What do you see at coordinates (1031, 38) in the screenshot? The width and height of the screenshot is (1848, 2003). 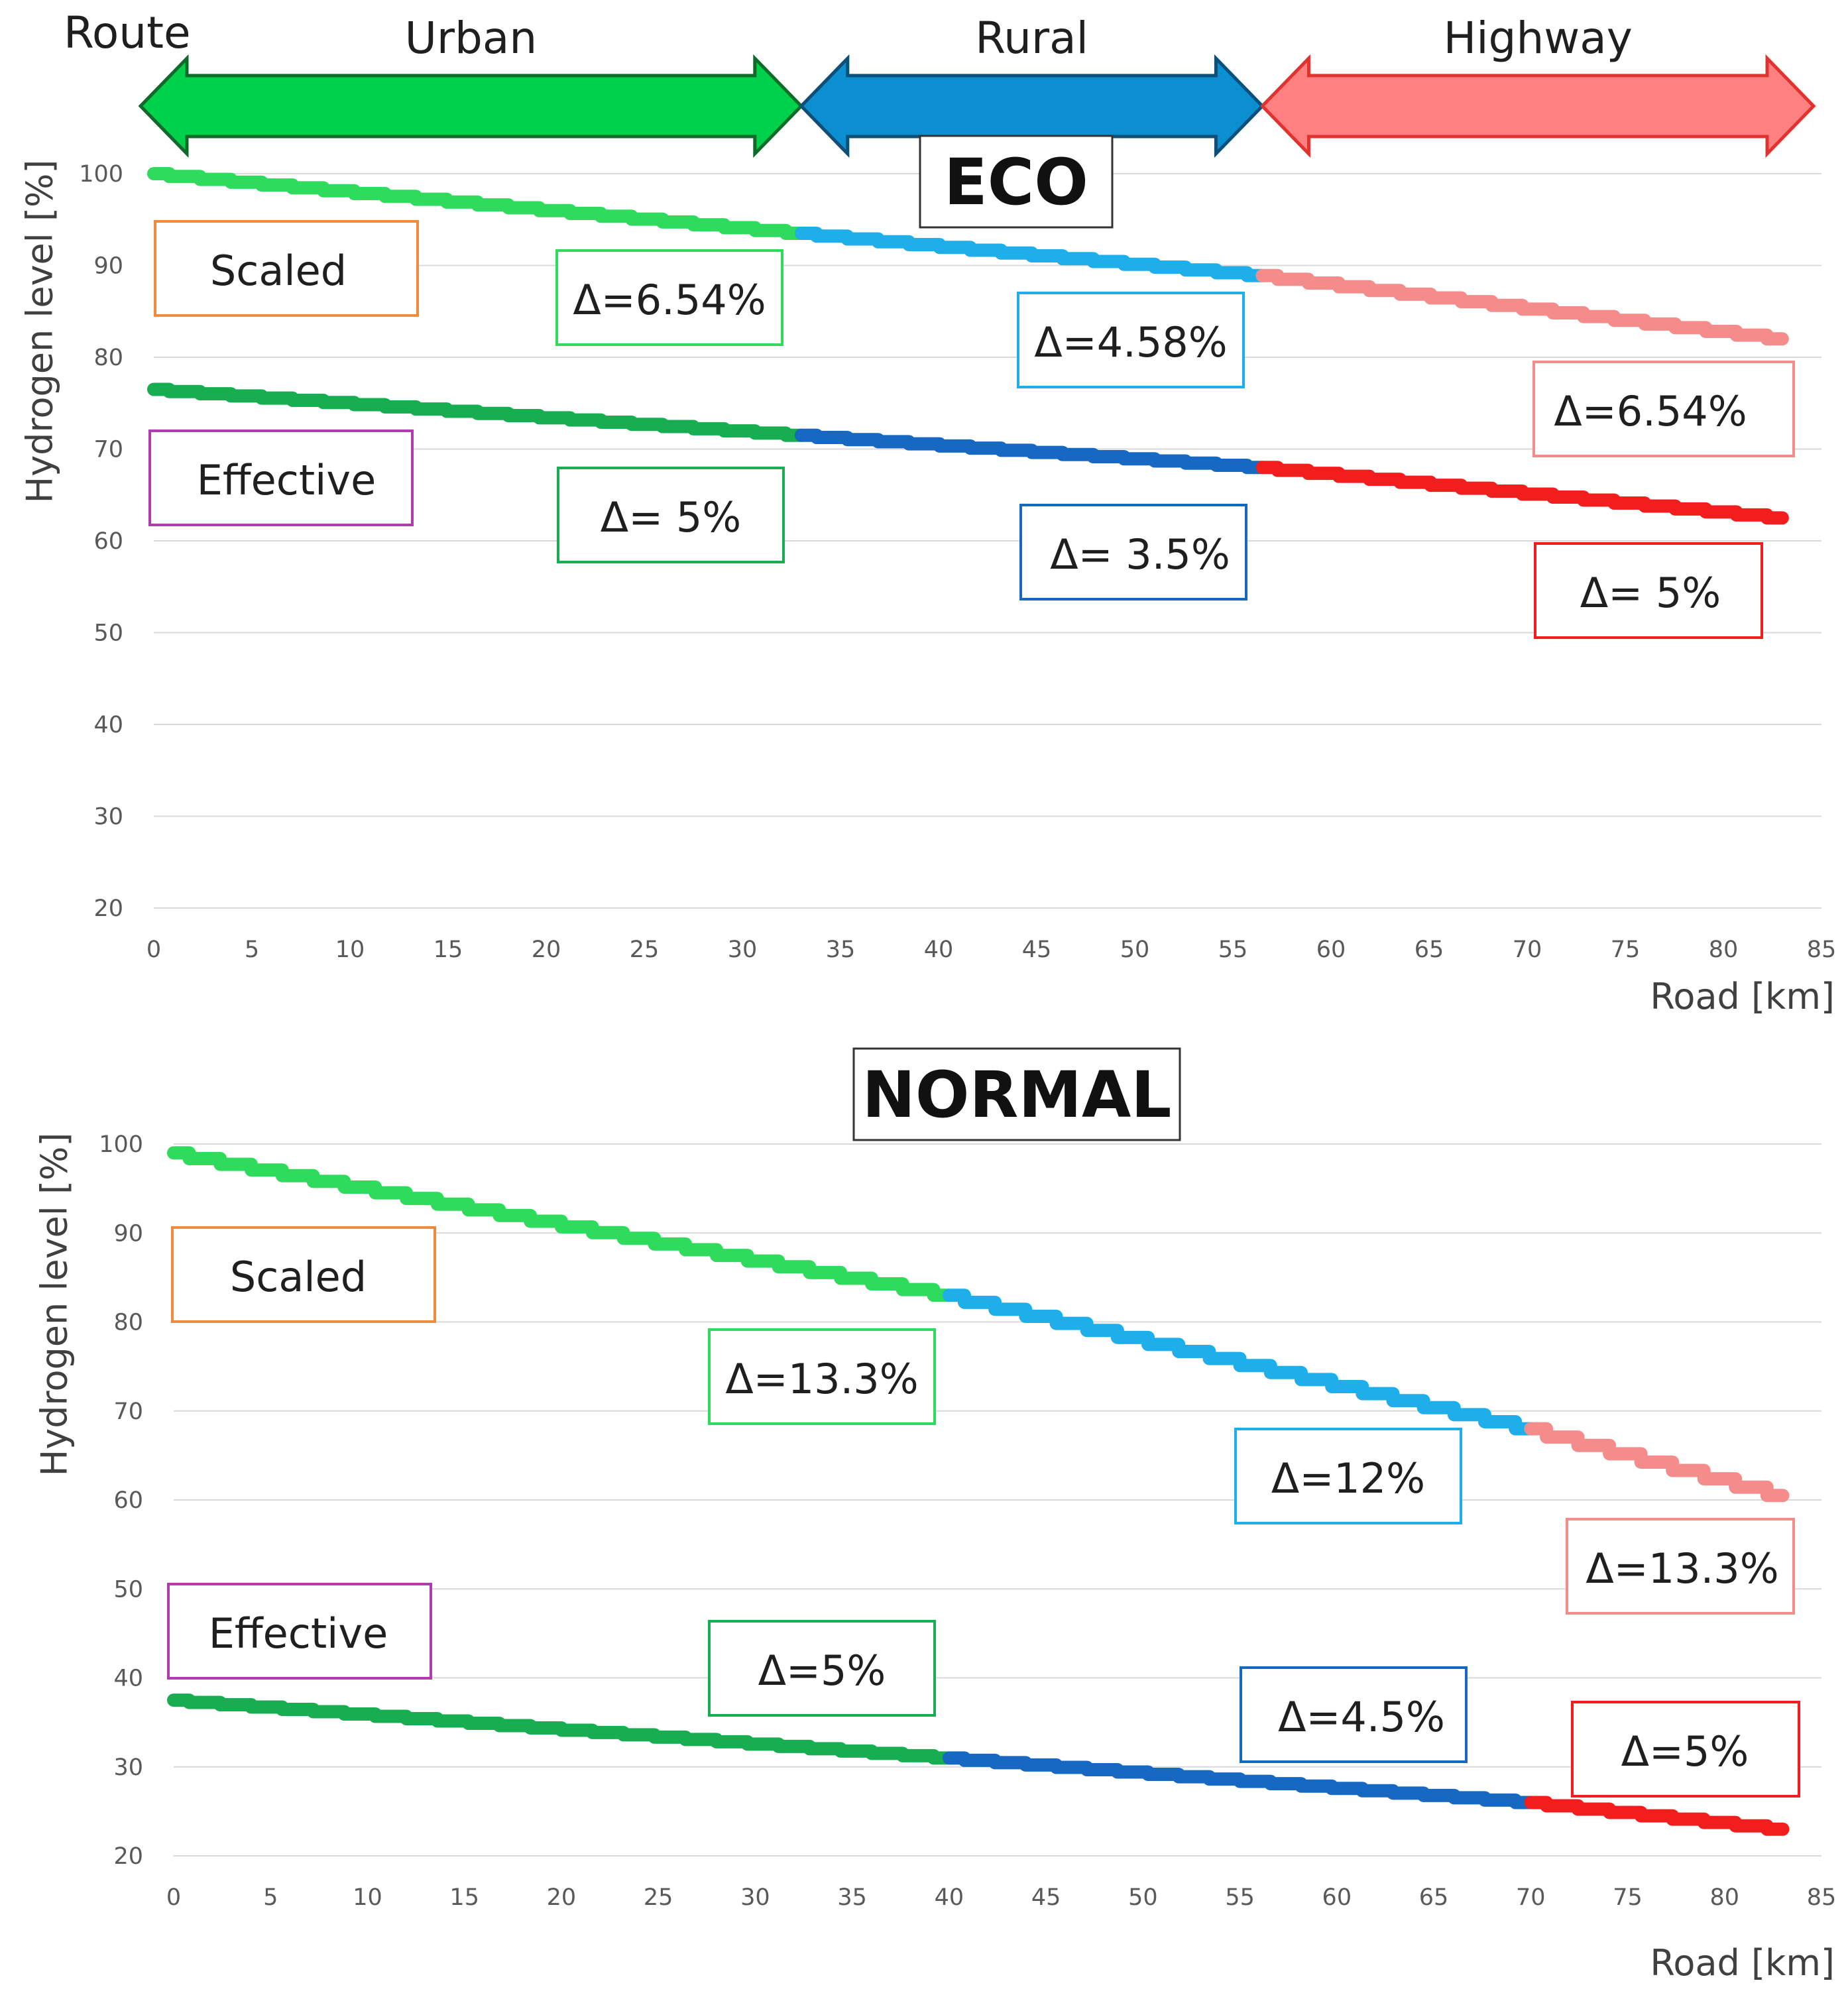 I see `route-segment-label-rural: Rural` at bounding box center [1031, 38].